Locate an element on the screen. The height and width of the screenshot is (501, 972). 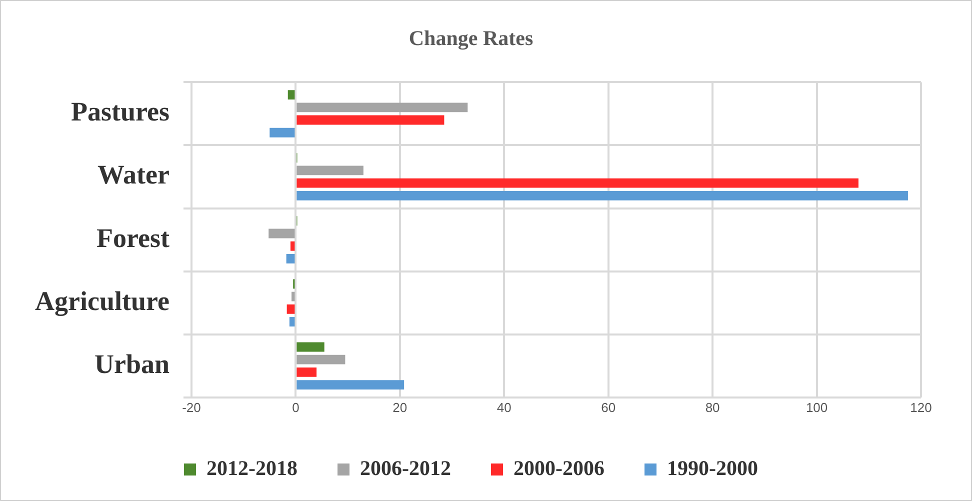
legend-label: 2012-2018 is located at coordinates (252, 468).